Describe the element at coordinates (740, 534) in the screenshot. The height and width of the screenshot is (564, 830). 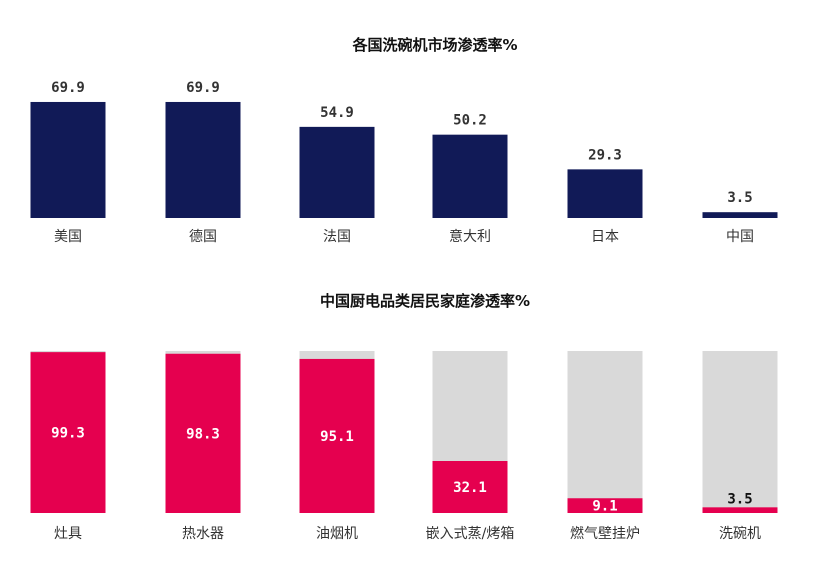
I see `category-label-6: 洗碗机` at that location.